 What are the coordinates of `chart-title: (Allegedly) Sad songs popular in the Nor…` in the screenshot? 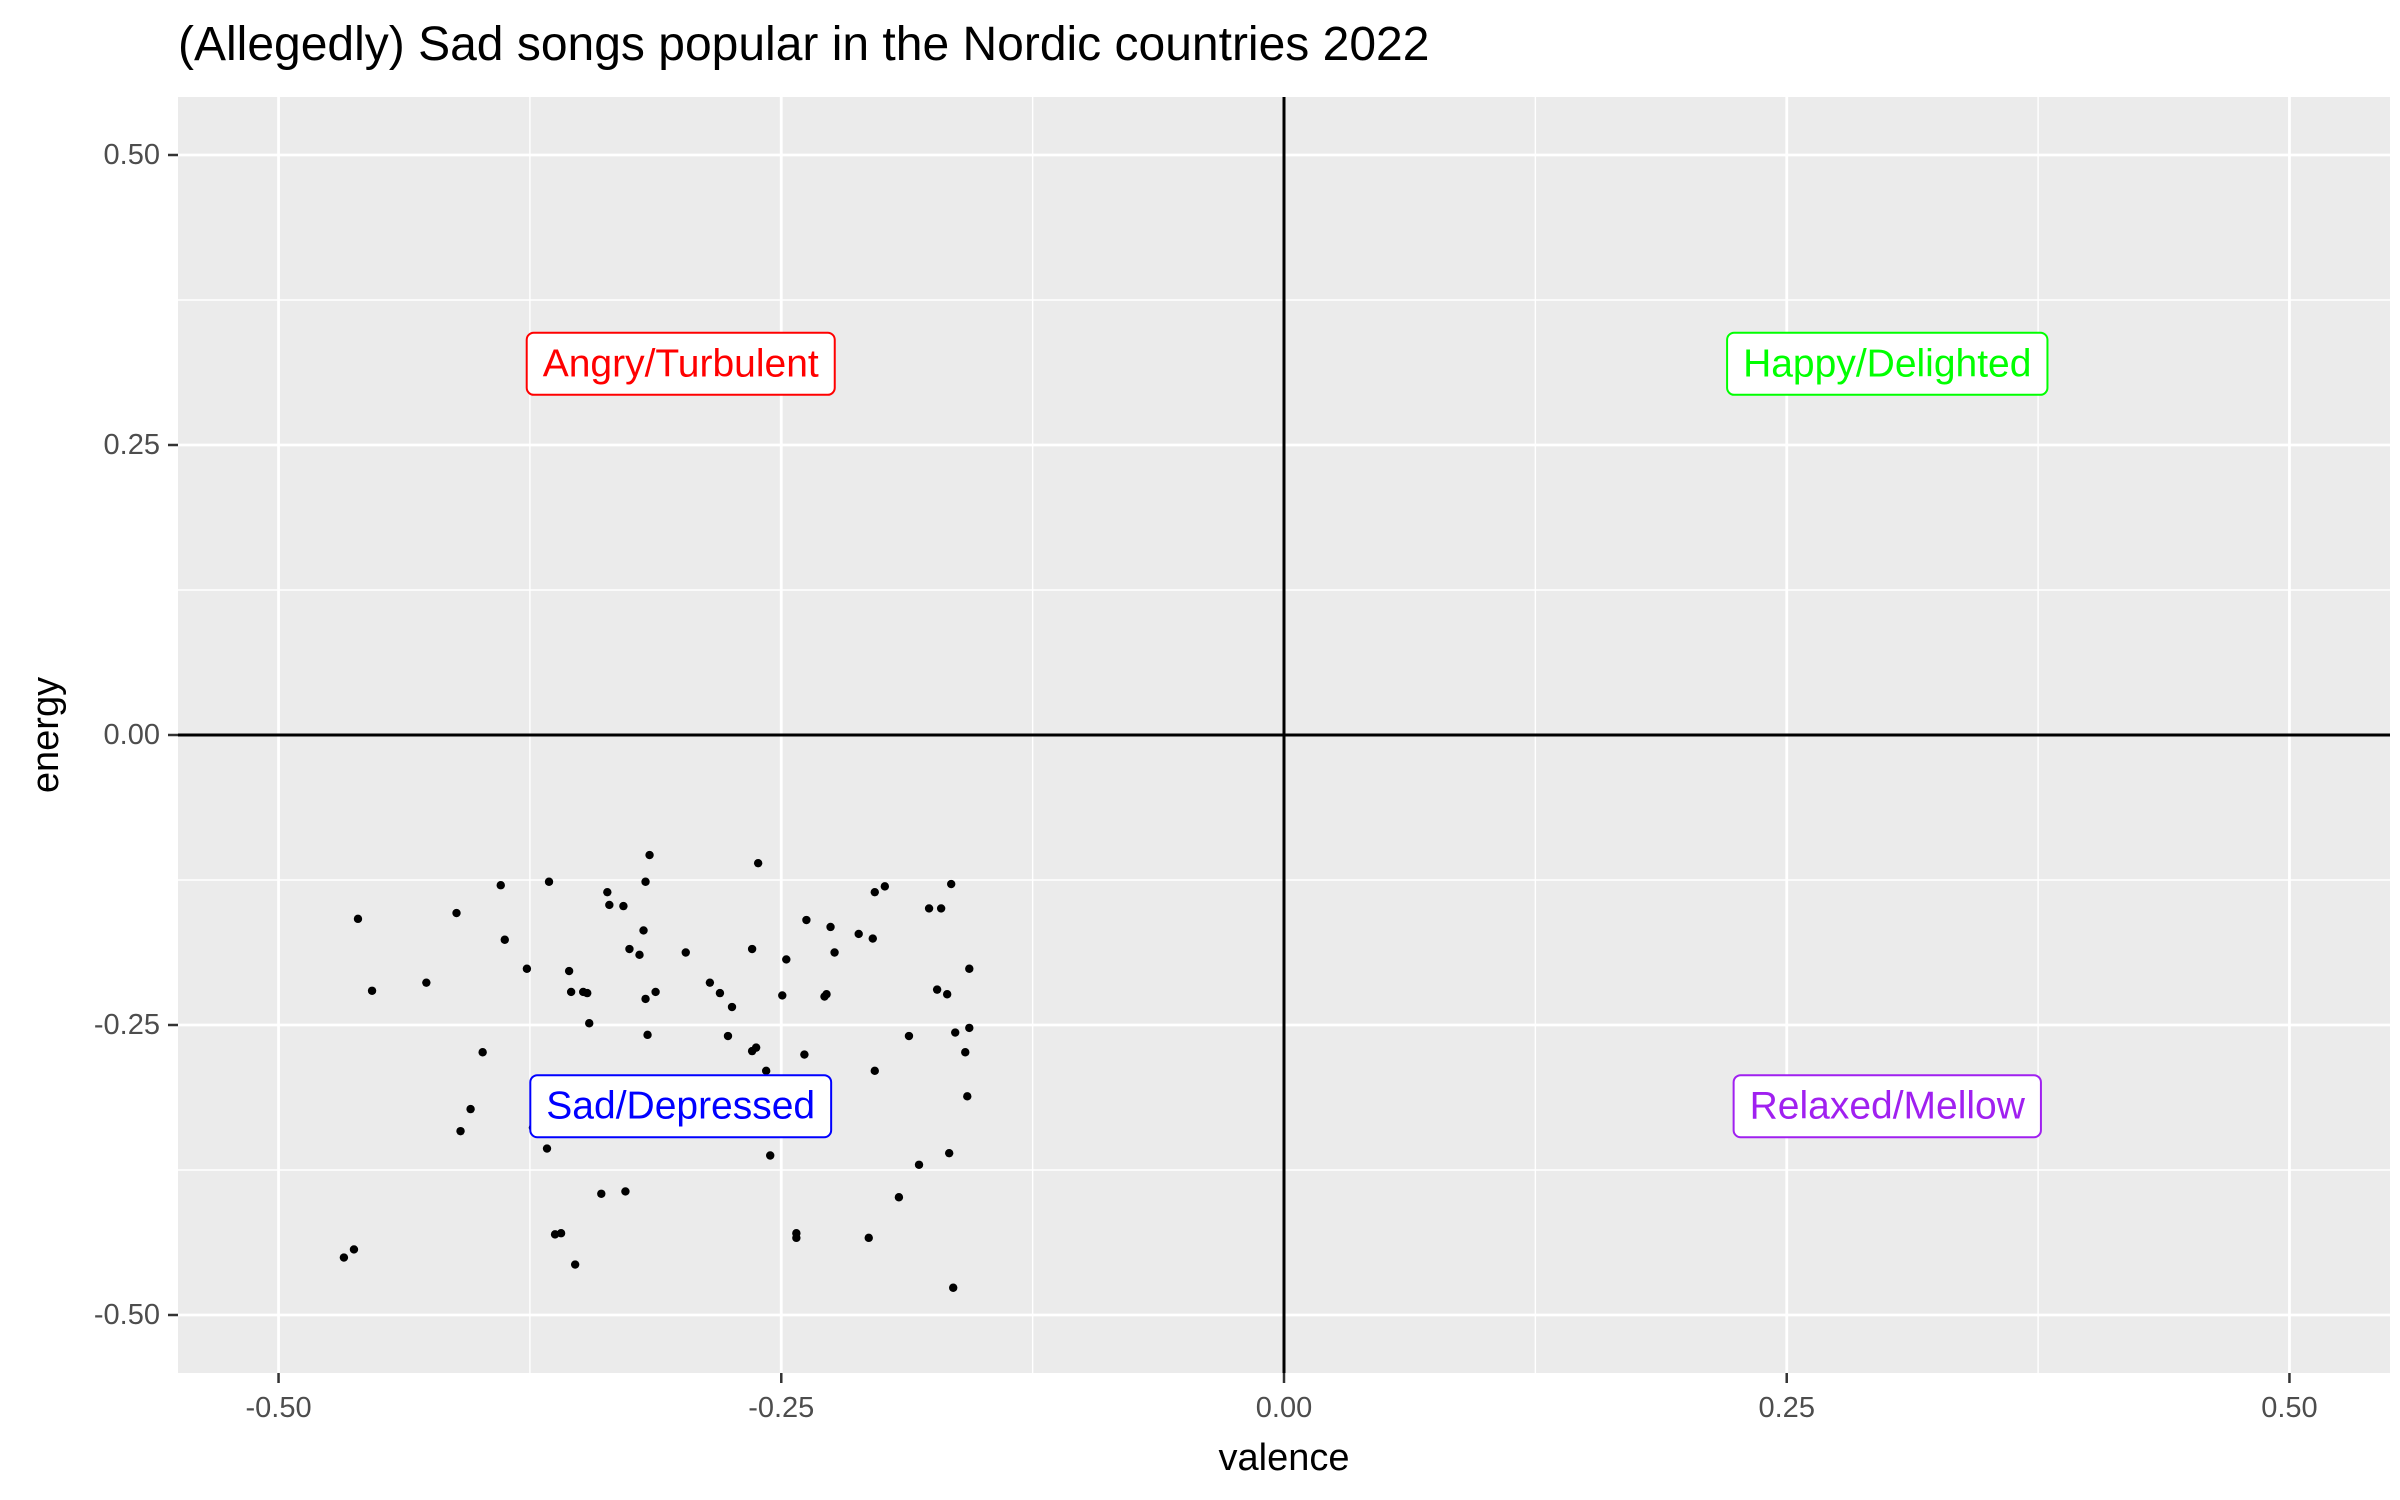 It's located at (803, 44).